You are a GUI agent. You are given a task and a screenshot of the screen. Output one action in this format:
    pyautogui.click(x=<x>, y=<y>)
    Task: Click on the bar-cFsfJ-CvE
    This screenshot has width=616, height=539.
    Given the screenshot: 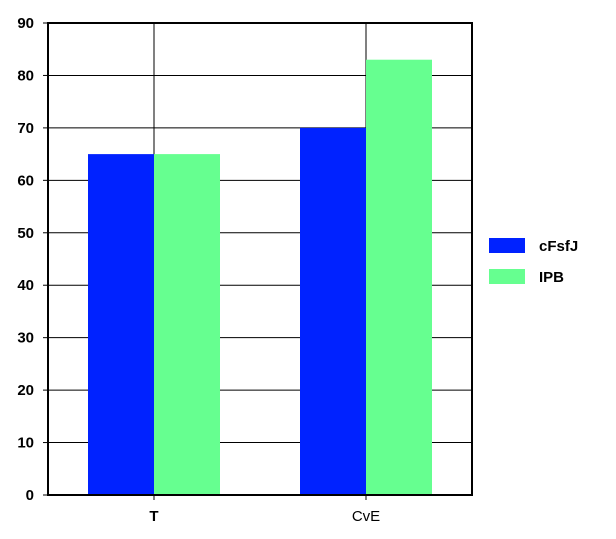 What is the action you would take?
    pyautogui.click(x=333, y=311)
    